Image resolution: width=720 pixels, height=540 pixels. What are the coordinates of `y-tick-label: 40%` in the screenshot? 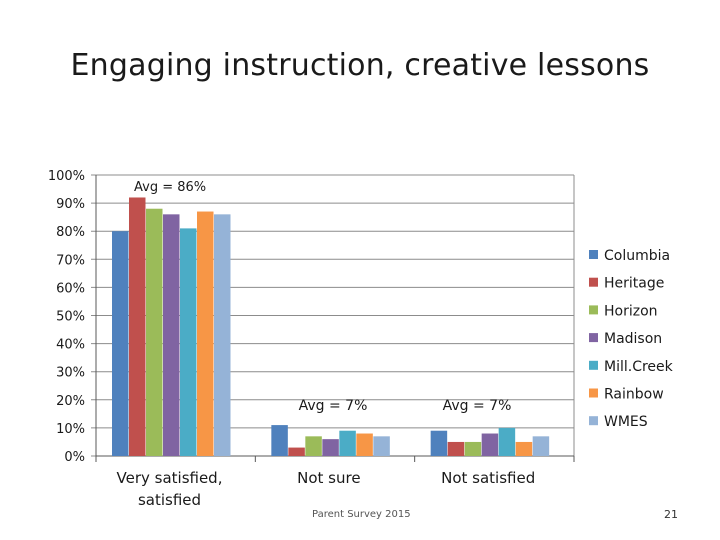 It's located at (70, 345).